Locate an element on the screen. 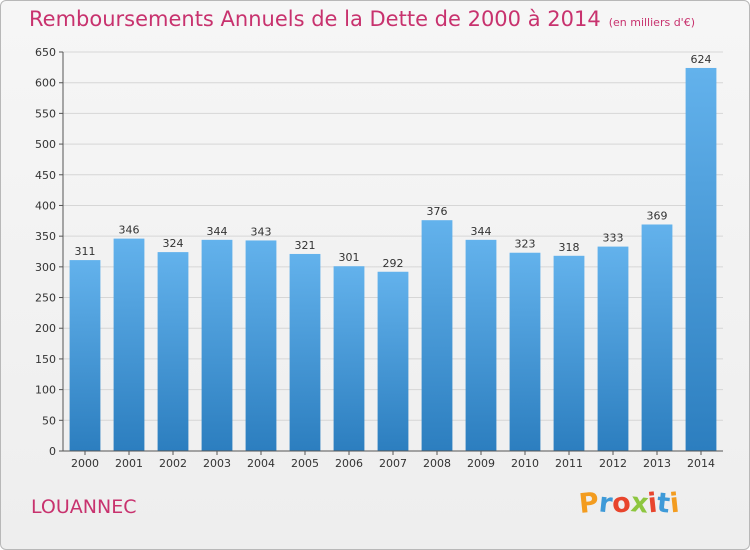  y-tick-label: 450 is located at coordinates (45, 175).